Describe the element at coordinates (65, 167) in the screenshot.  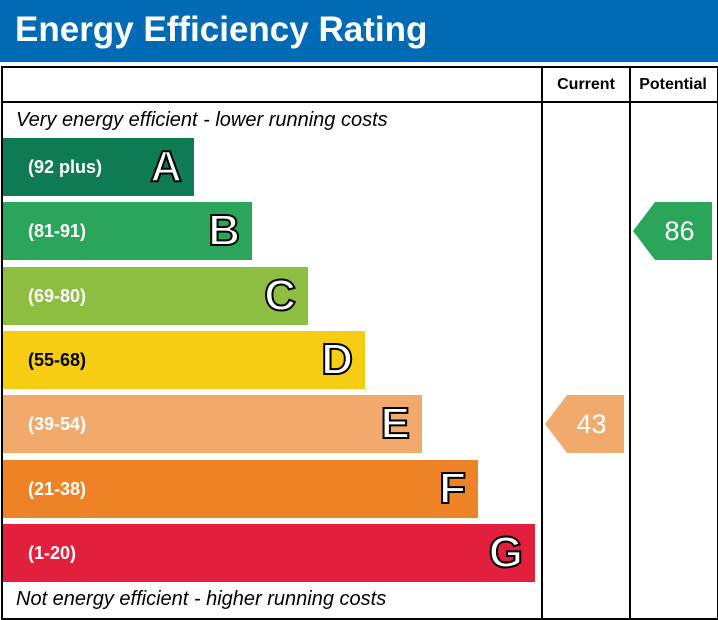
I see `band-range-label: (92 plus)` at that location.